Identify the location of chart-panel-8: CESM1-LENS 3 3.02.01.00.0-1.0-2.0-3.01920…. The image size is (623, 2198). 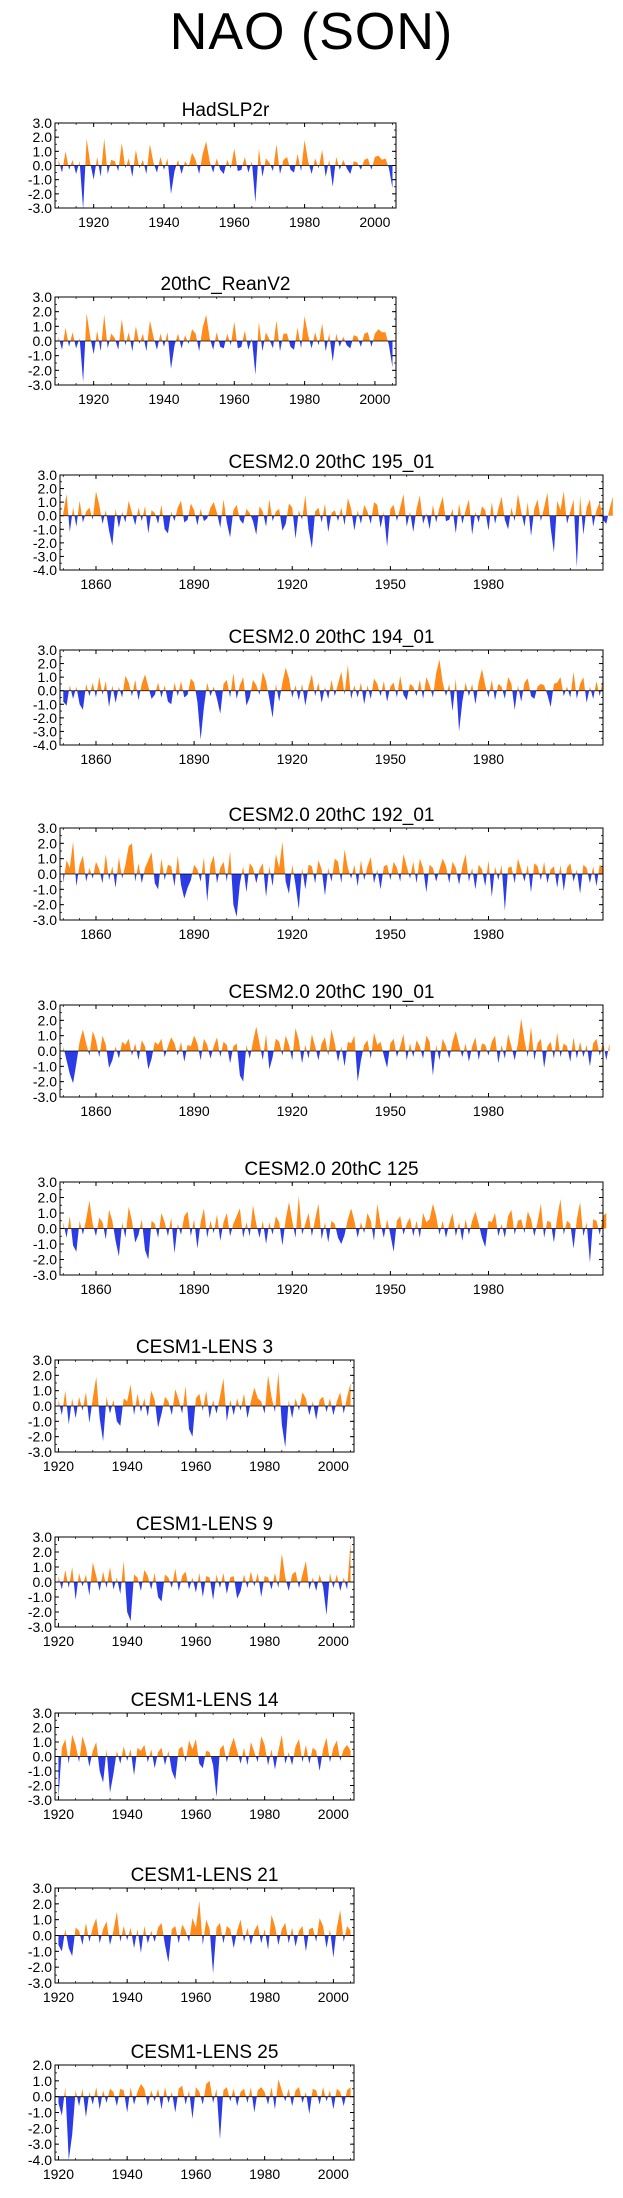
(191, 1405).